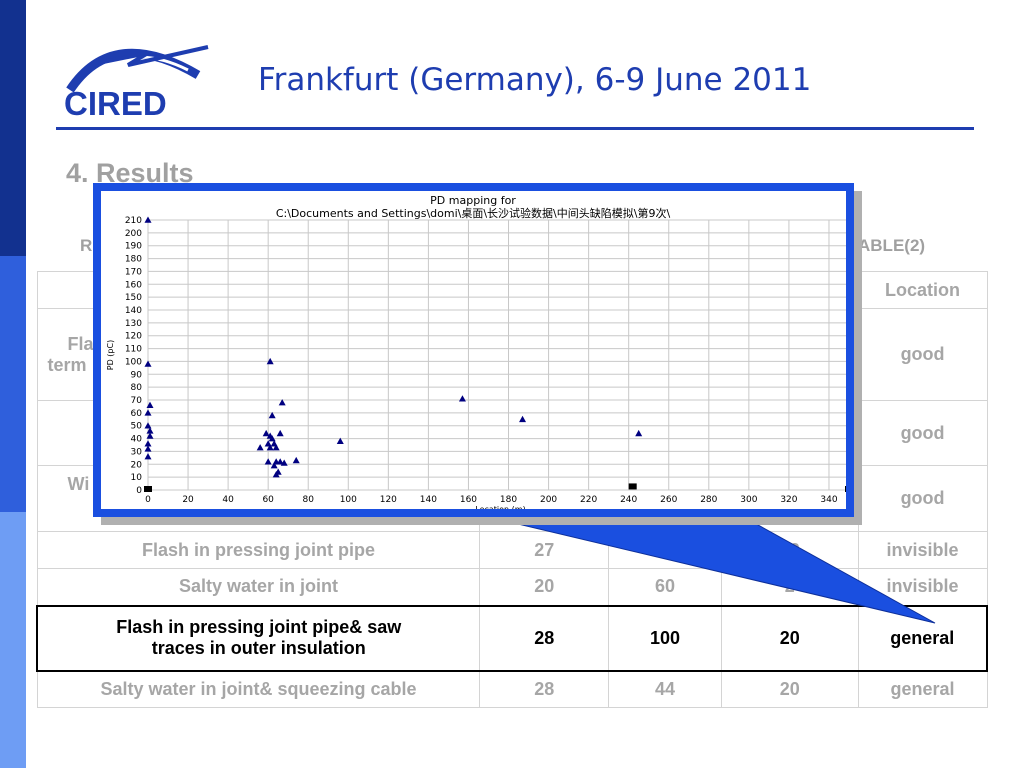 This screenshot has height=768, width=1024. I want to click on x-tick-label: 160, so click(468, 500).